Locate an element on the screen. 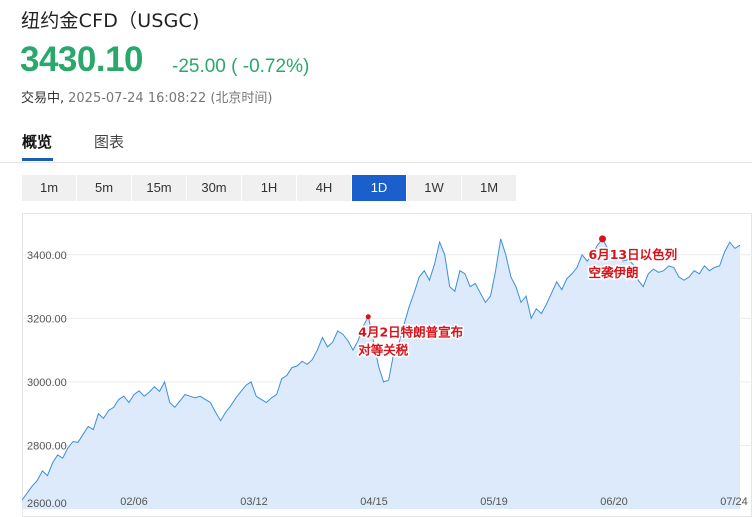 Image resolution: width=752 pixels, height=517 pixels. range-1w-button: 1W is located at coordinates (434, 188).